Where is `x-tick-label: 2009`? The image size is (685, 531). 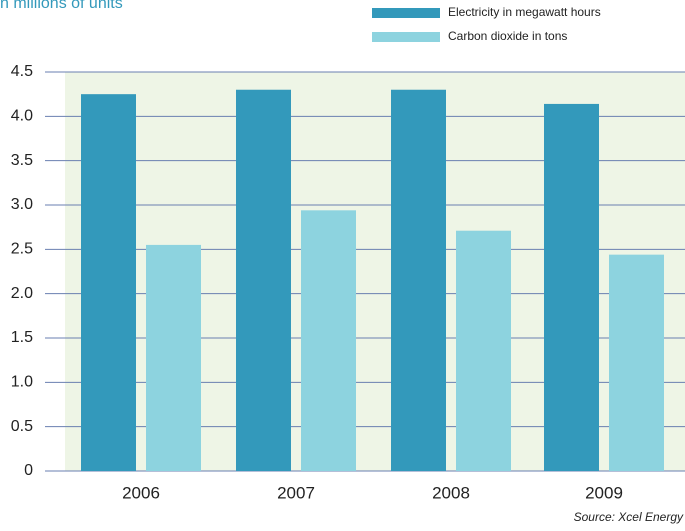 x-tick-label: 2009 is located at coordinates (604, 492).